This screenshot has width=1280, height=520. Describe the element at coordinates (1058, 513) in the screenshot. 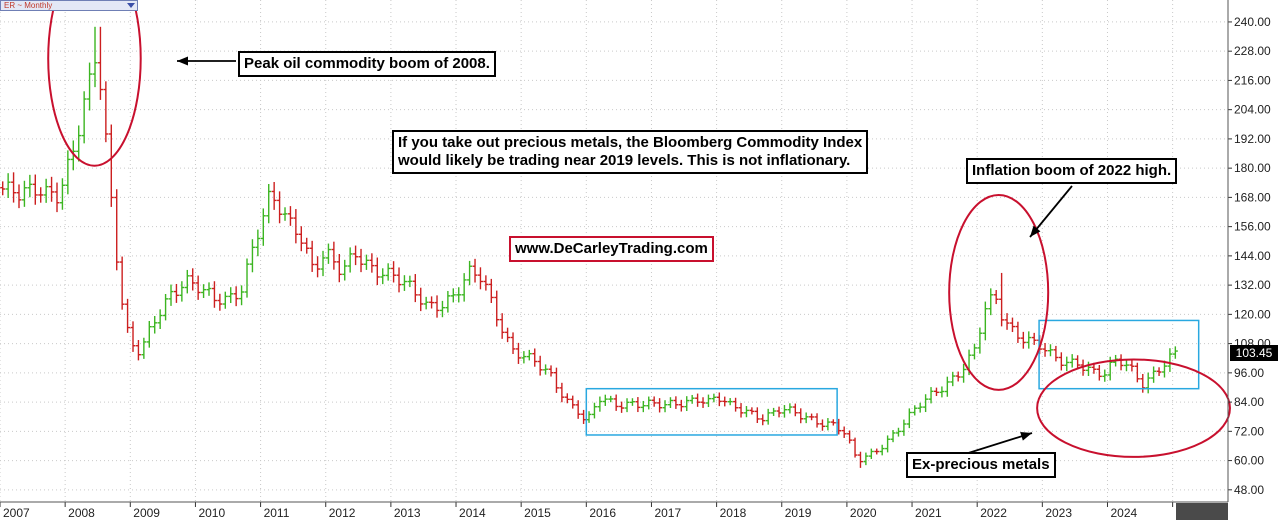

I see `x-tick-label: 2023` at that location.